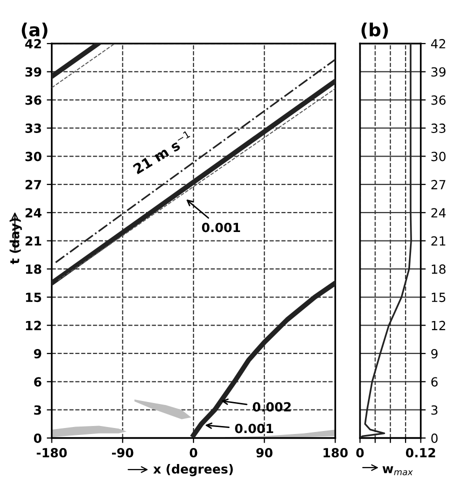 Image resolution: width=450 pixels, height=484 pixels. What do you see at coordinates (421, 453) in the screenshot?
I see `x-tick-label: 0.12` at bounding box center [421, 453].